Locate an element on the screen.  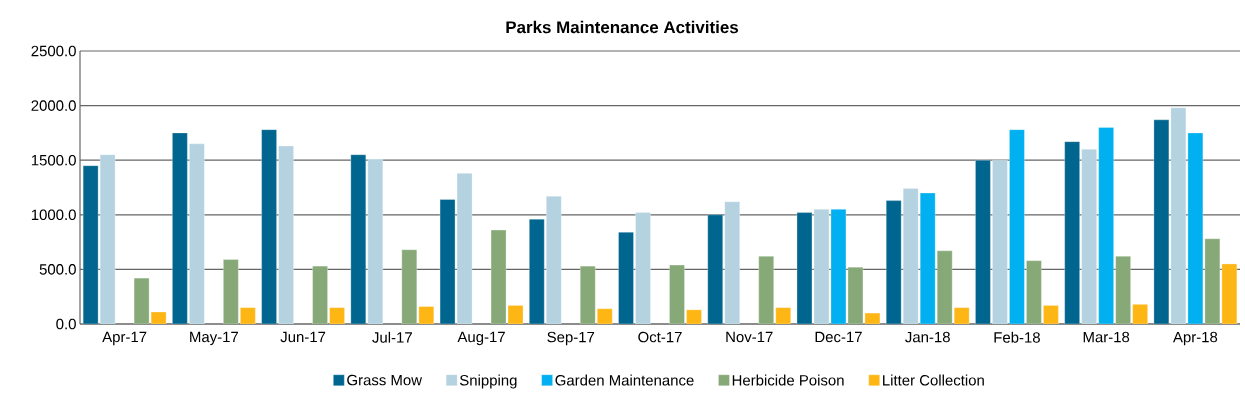
y-tick-label: 1000.0 is located at coordinates (53, 215).